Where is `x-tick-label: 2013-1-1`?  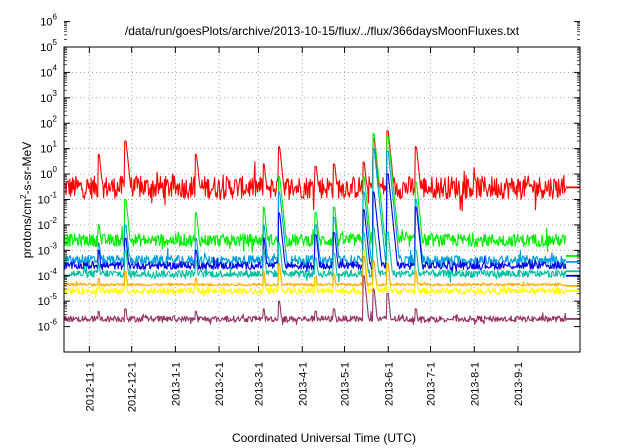
x-tick-label: 2013-1-1 is located at coordinates (176, 384).